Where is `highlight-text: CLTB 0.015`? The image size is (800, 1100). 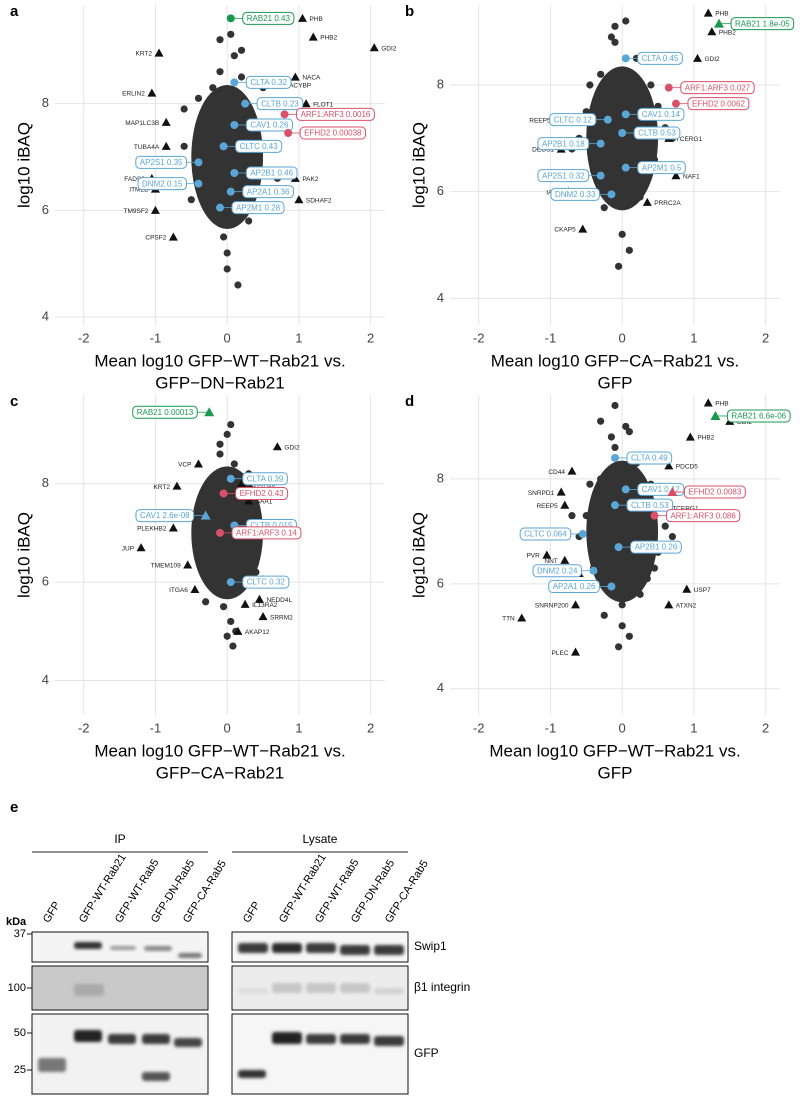 highlight-text: CLTB 0.015 is located at coordinates (271, 525).